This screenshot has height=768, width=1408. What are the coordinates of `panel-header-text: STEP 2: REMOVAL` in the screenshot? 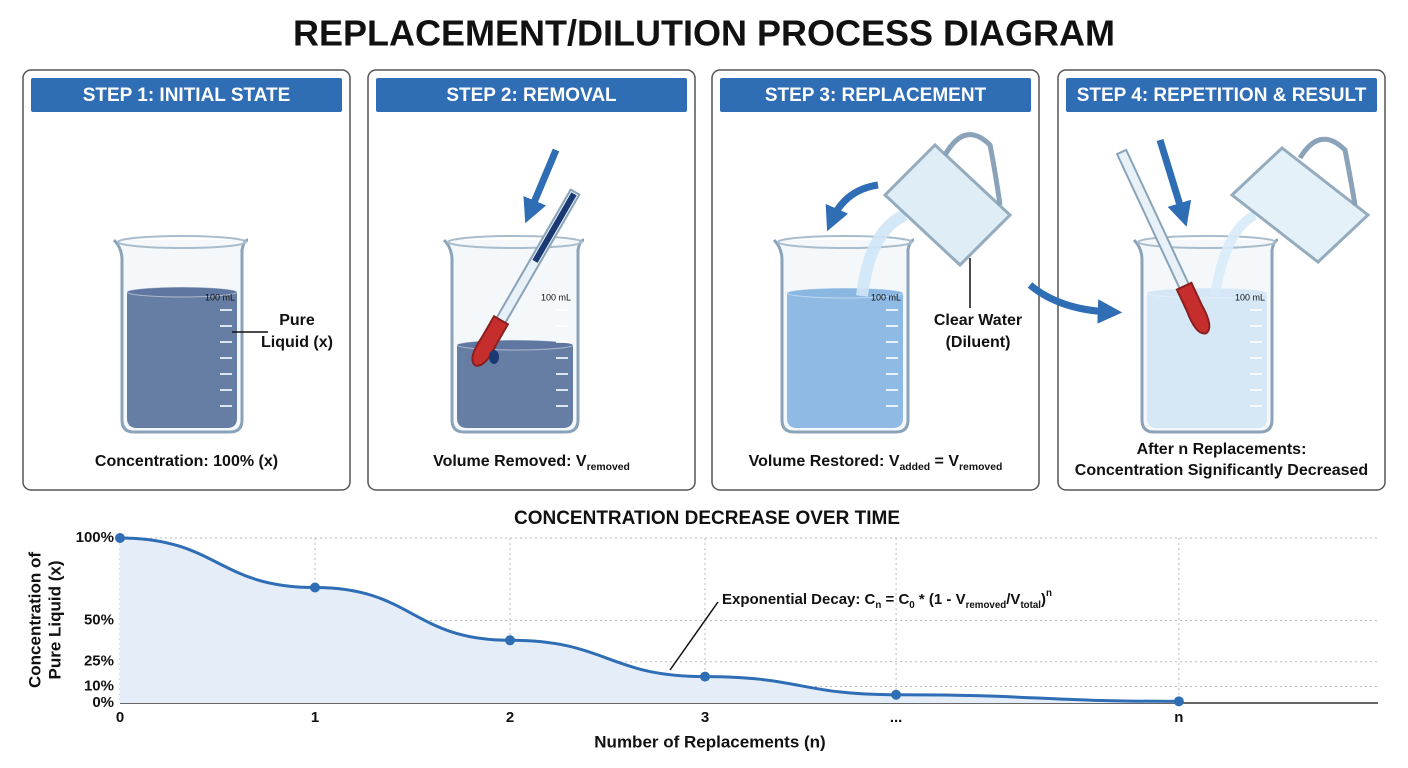 It's located at (531, 95).